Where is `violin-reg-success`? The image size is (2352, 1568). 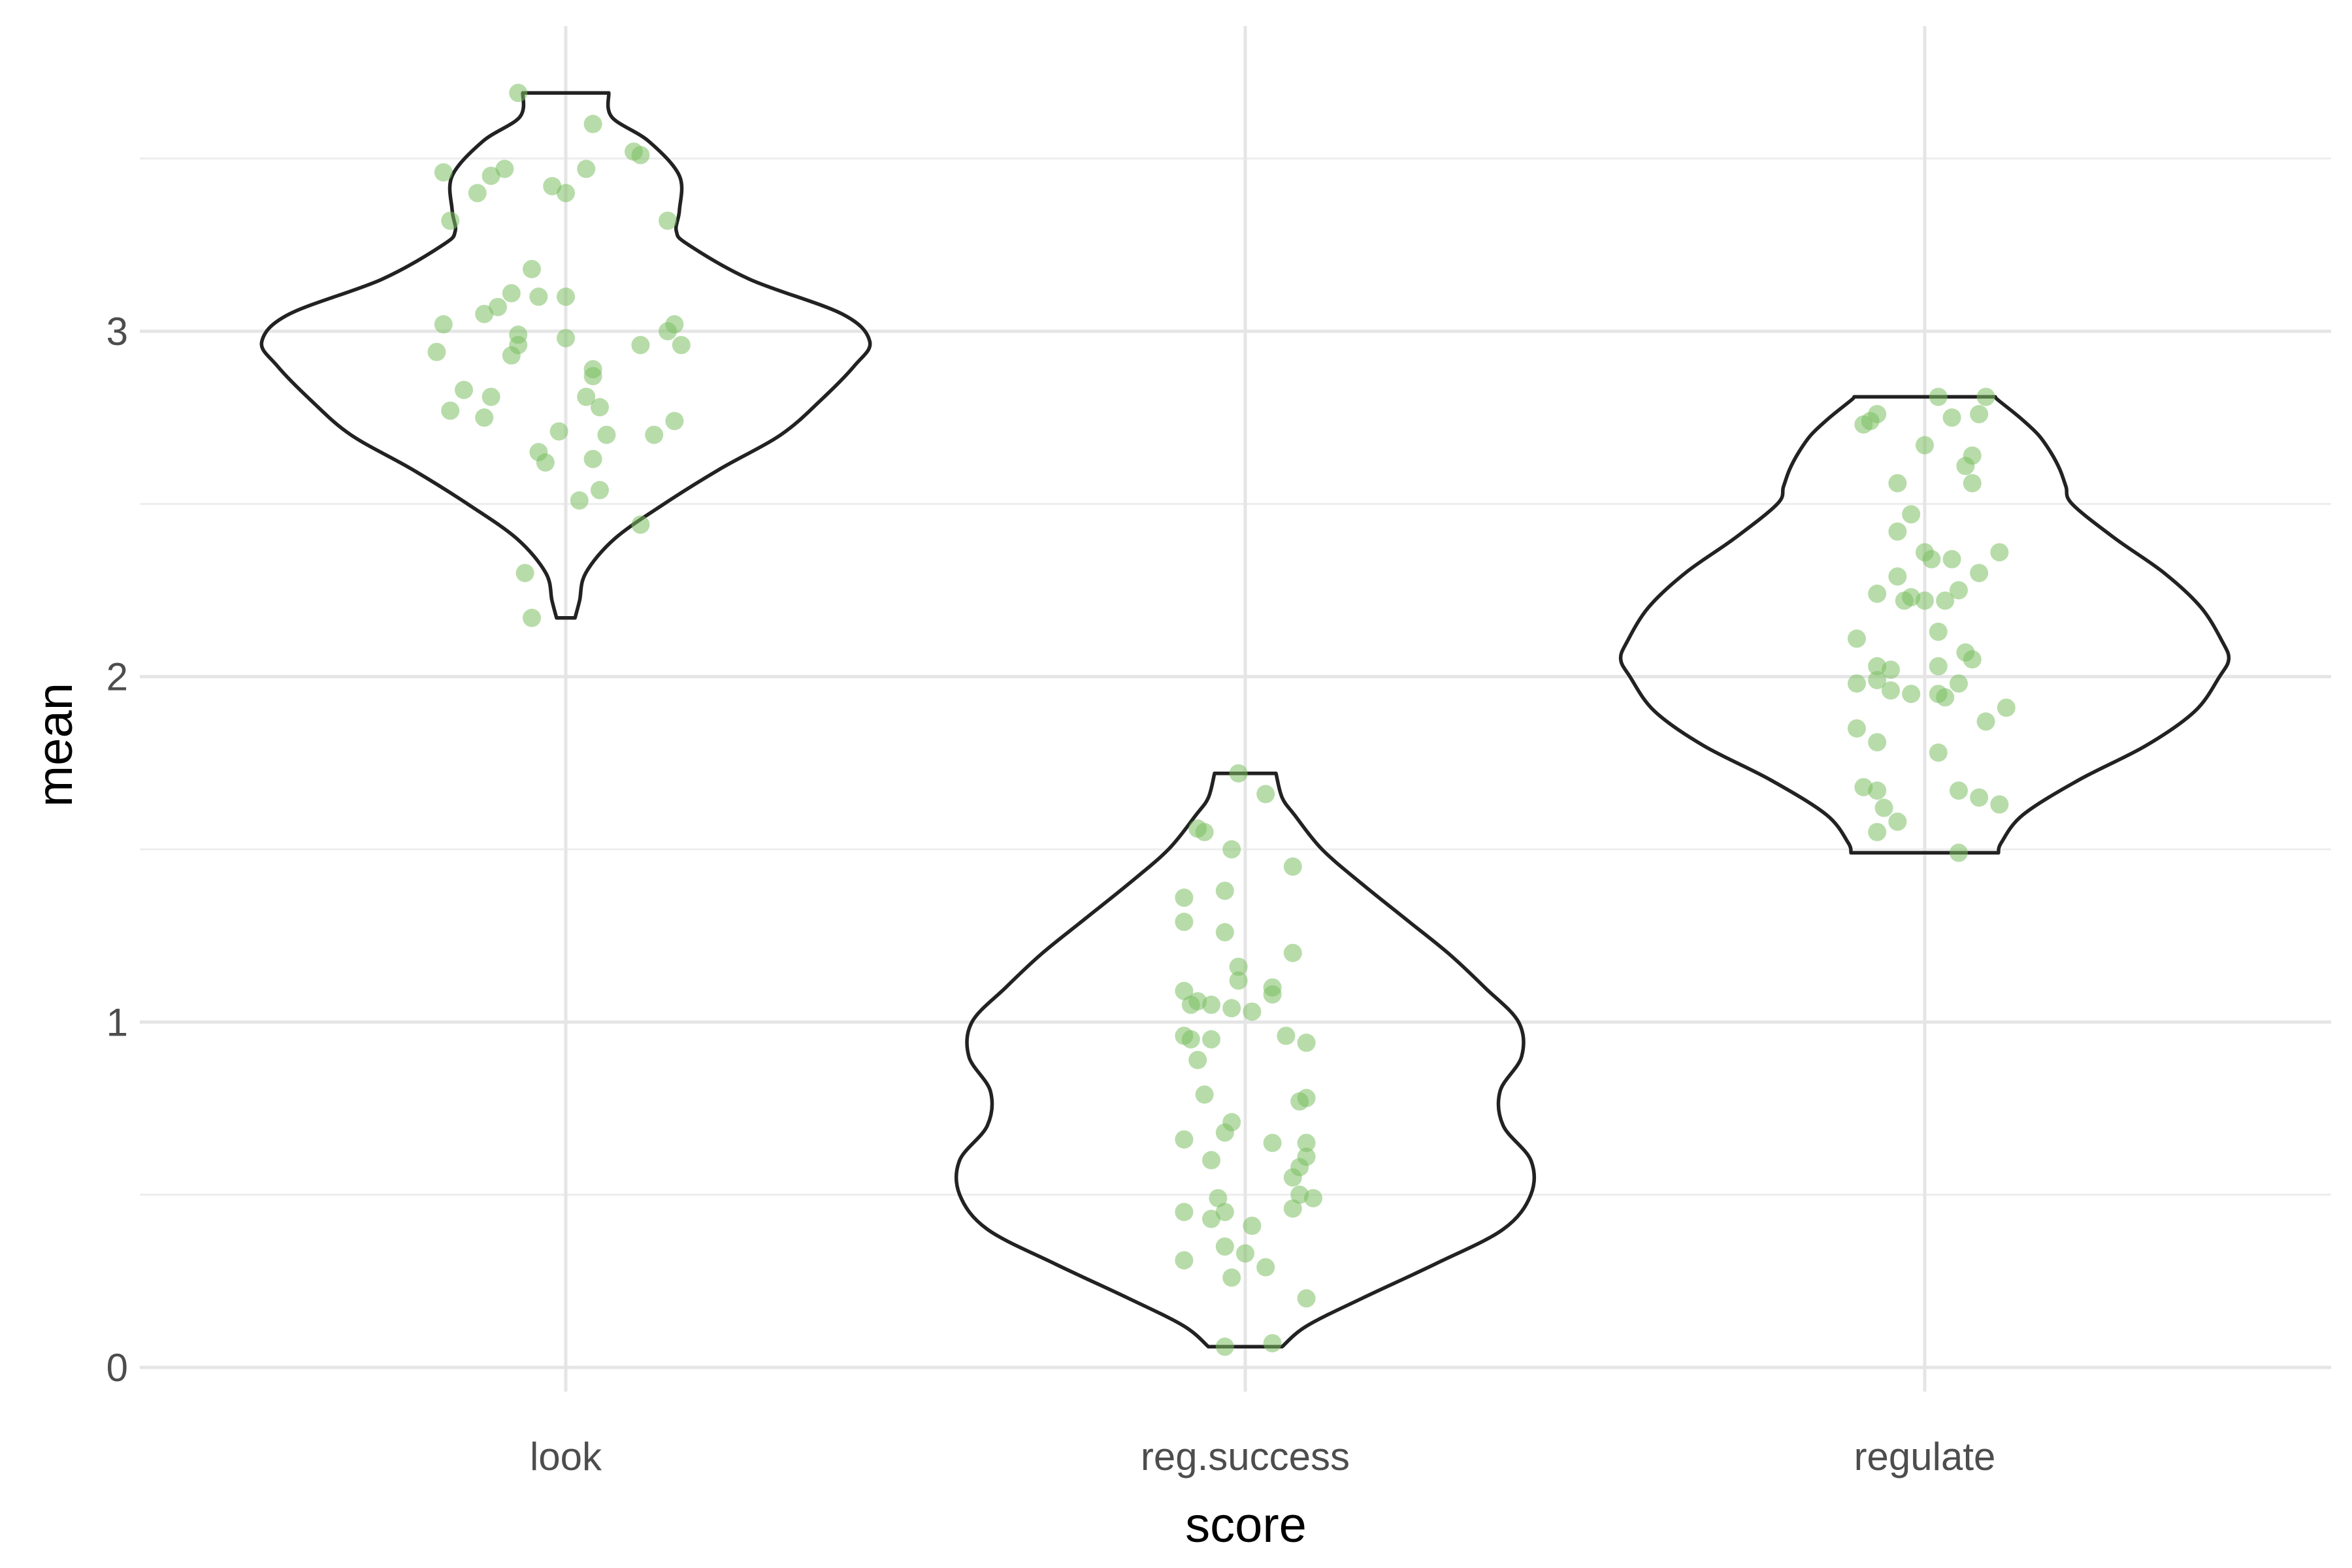
violin-reg-success is located at coordinates (1245, 1060).